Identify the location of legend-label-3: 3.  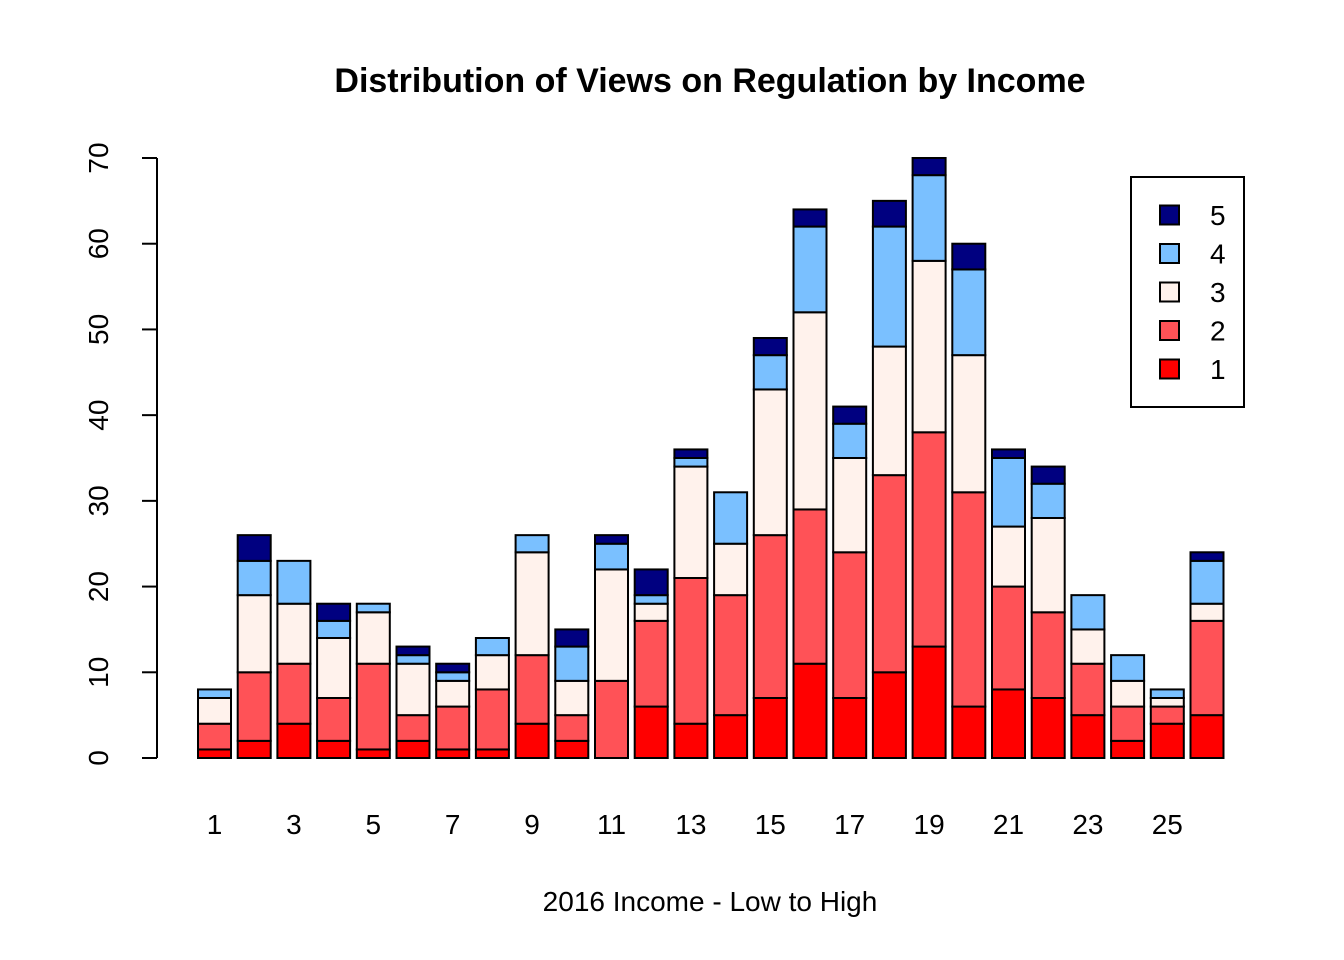
(1218, 292).